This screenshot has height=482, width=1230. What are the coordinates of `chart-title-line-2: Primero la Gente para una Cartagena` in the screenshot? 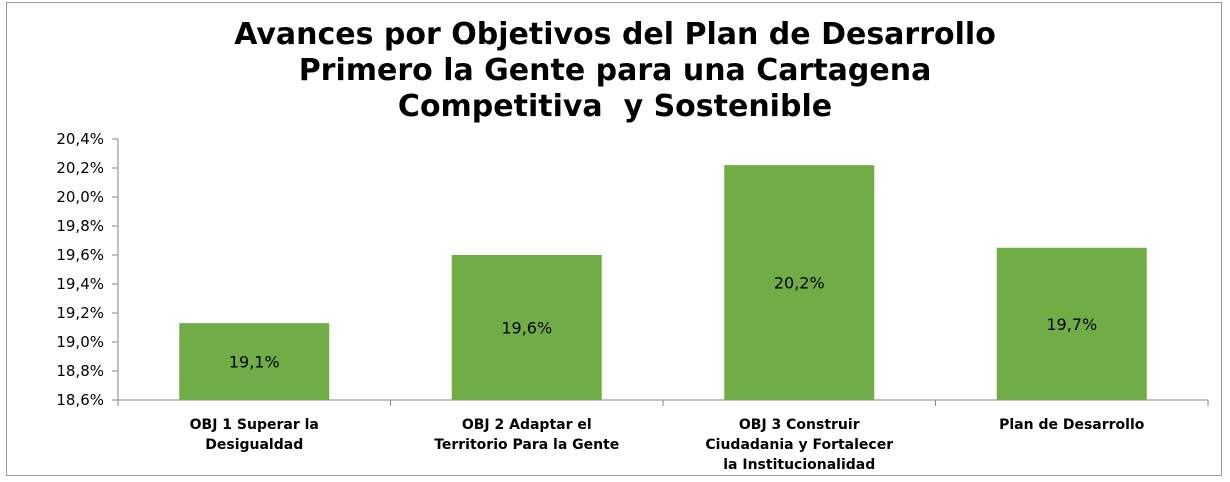 It's located at (615, 70).